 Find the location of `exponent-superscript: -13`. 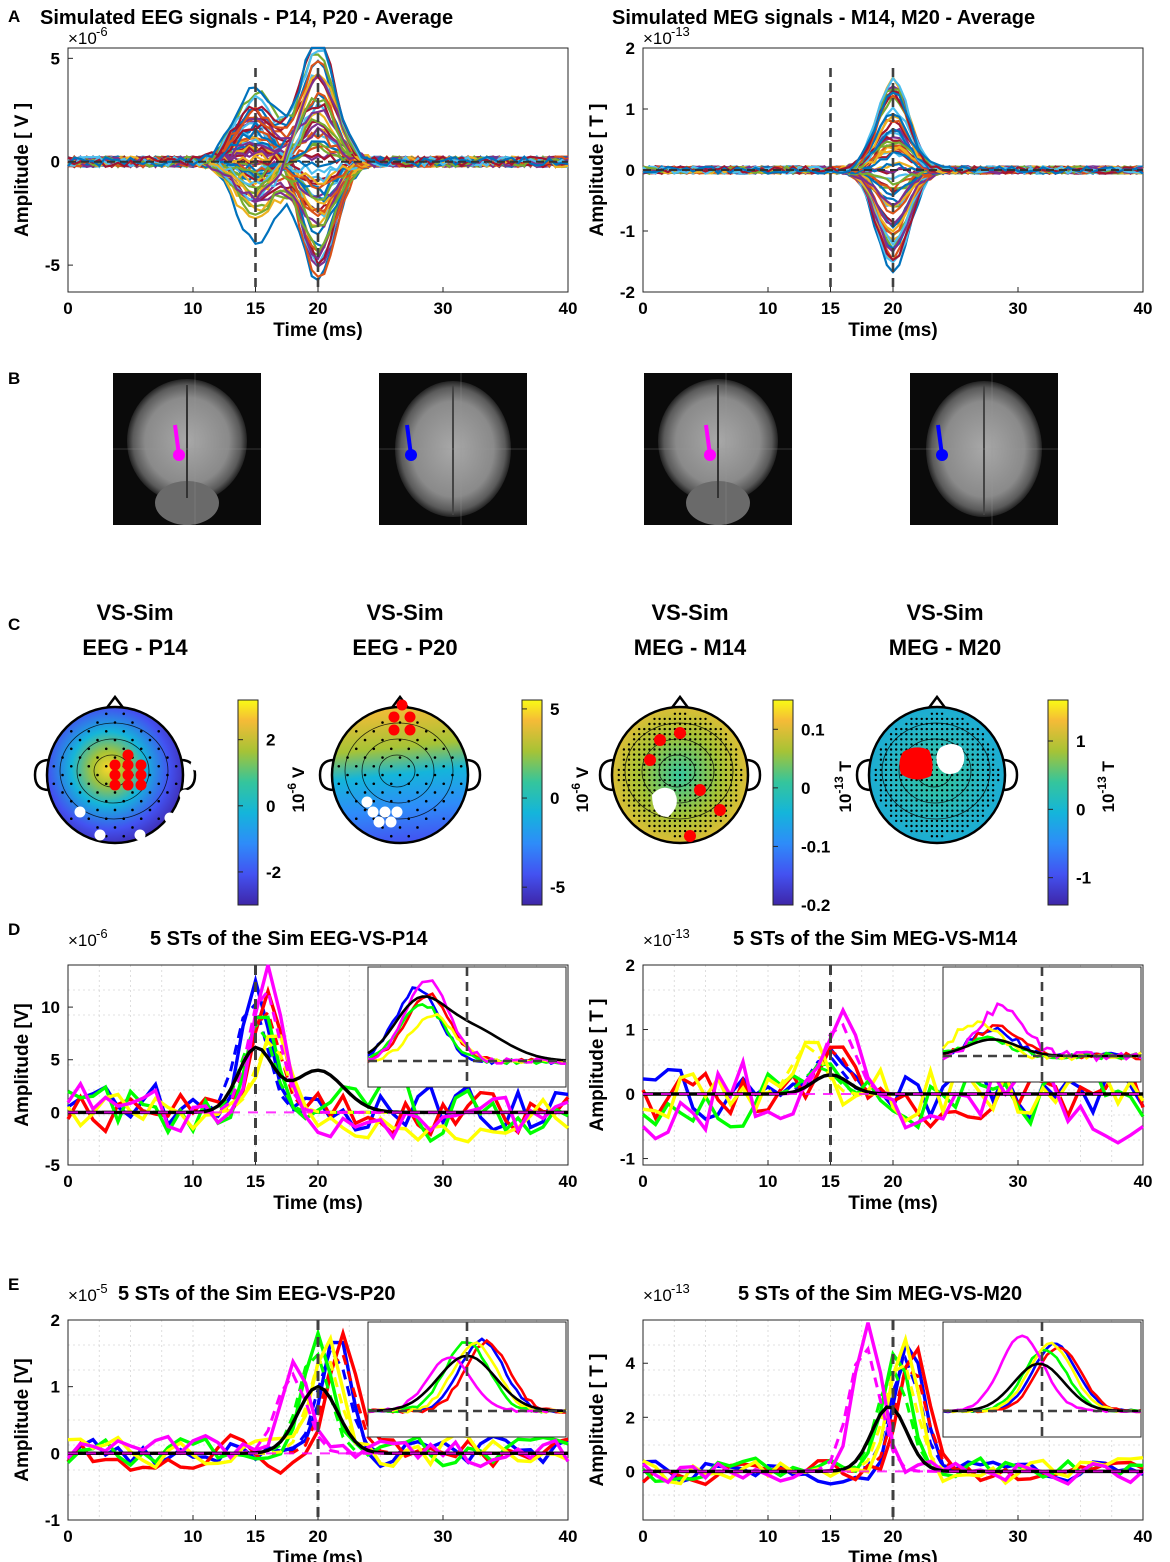

exponent-superscript: -13 is located at coordinates (680, 31).